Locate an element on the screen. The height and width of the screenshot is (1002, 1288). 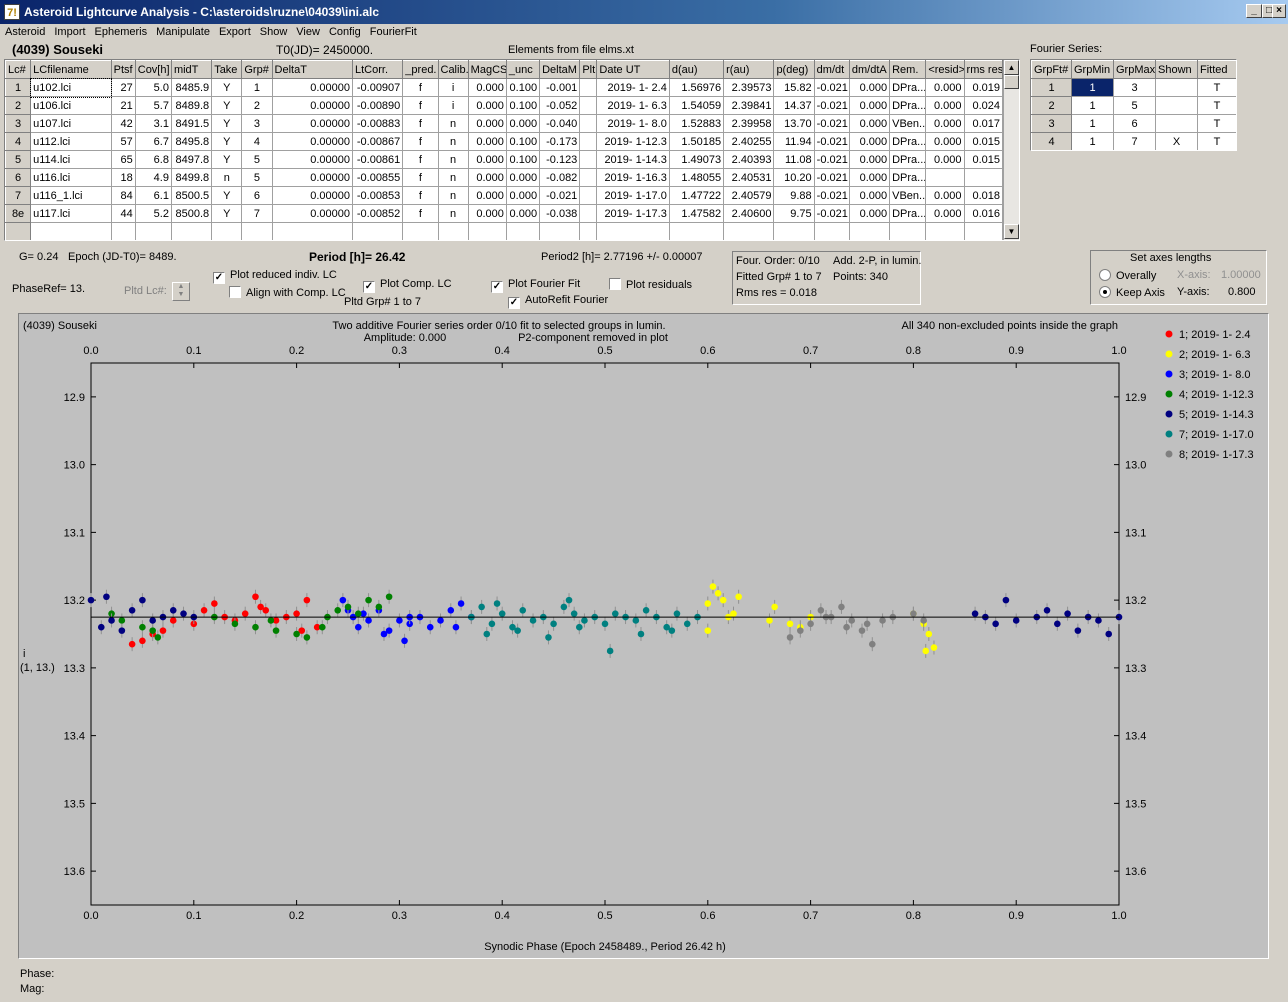
lc-column-header: d(au) is located at coordinates (696, 69).